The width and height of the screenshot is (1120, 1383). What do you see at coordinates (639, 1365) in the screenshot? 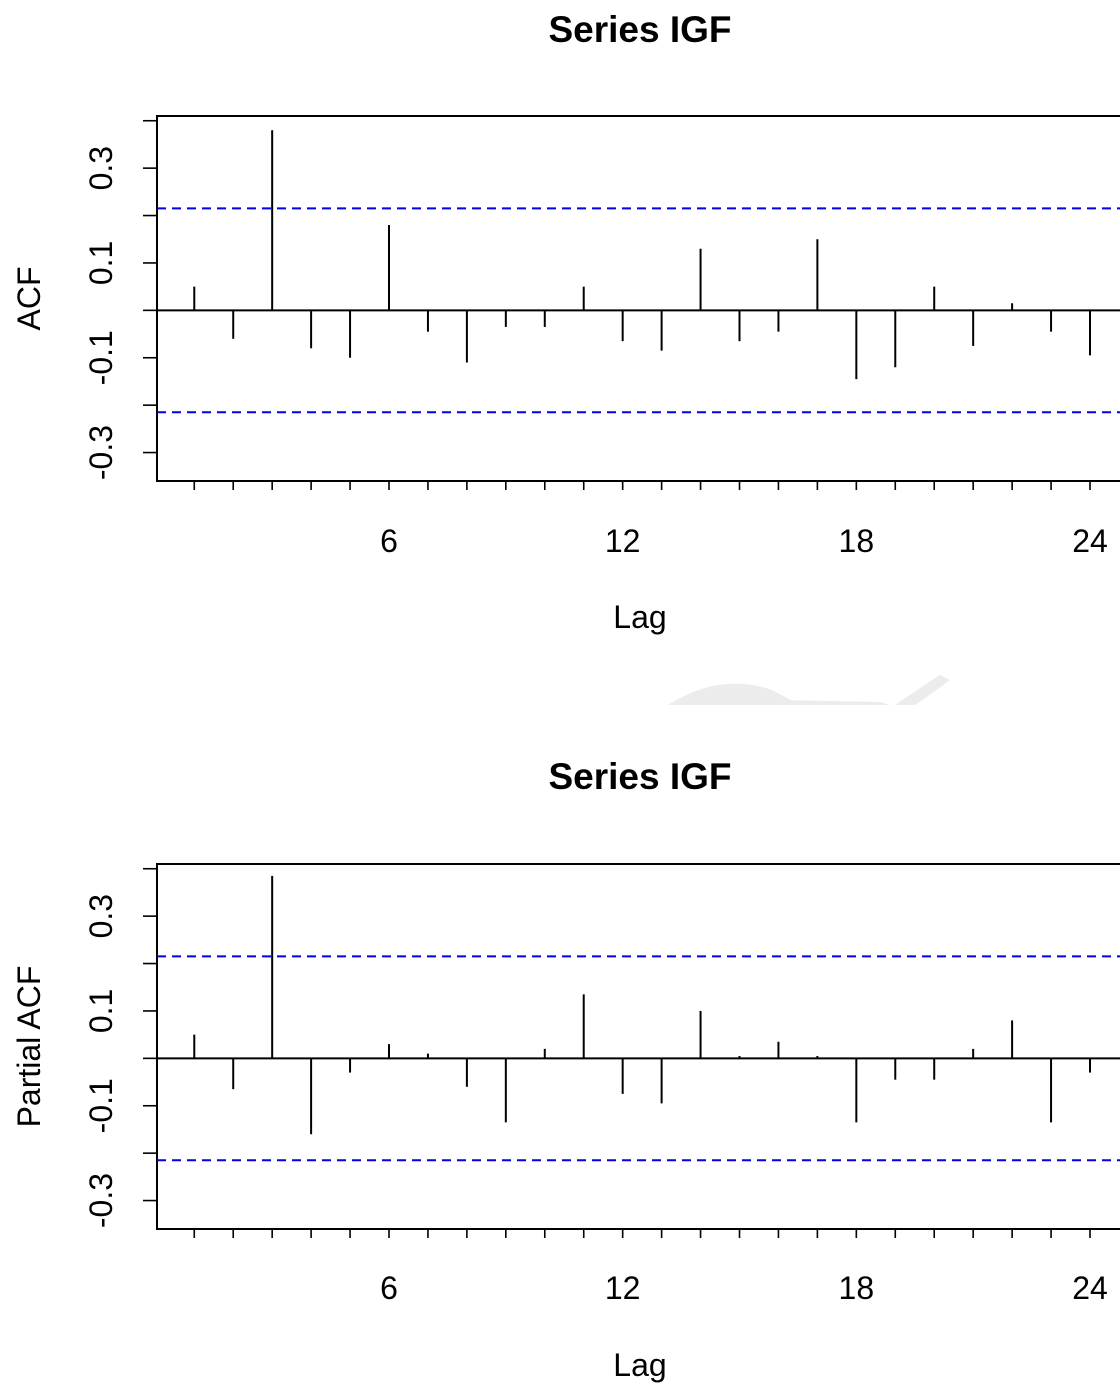
I see `pacf-xlabel: Lag` at bounding box center [639, 1365].